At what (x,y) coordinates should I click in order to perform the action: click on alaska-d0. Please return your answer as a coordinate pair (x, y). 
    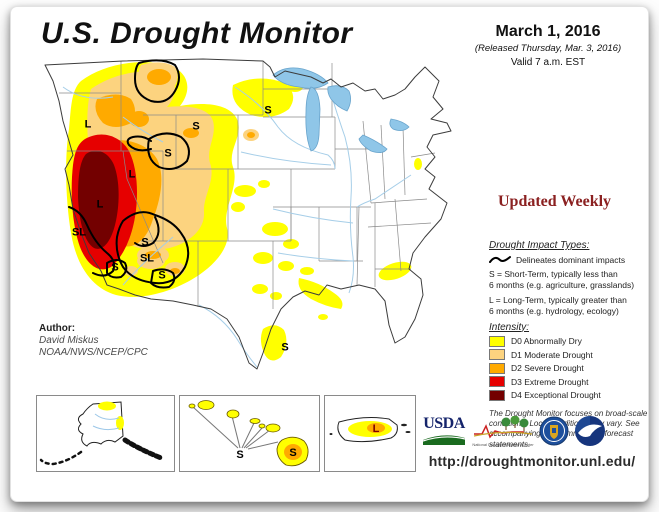
    Looking at the image, I should click on (111, 415).